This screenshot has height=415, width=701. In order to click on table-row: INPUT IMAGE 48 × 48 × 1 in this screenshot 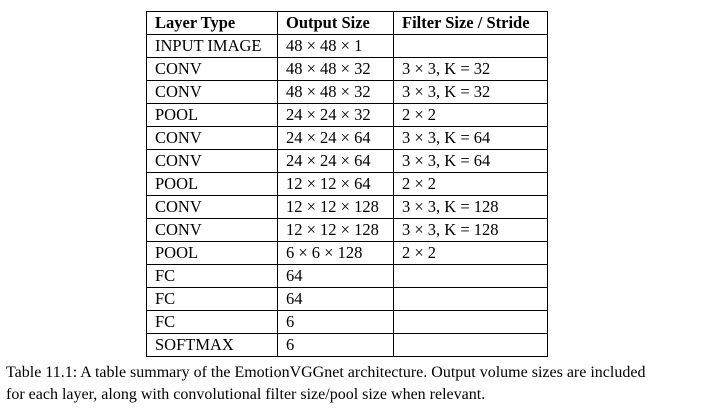, I will do `click(347, 46)`.